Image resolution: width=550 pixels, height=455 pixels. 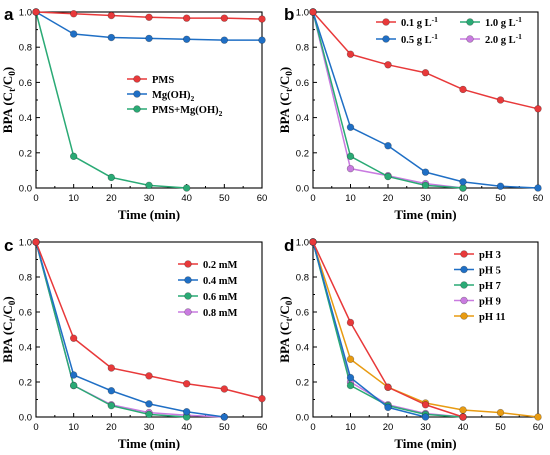 I want to click on legend: 0.1 g L-1​ 0.5 g L-1​ 1.0 g L-1​ 2.0 g L-1​, so click(x=449, y=30).